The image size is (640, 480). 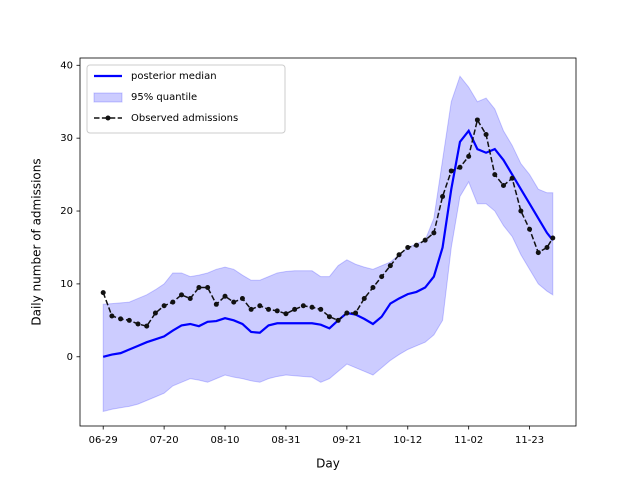 What do you see at coordinates (108, 118) in the screenshot?
I see `legend-marker` at bounding box center [108, 118].